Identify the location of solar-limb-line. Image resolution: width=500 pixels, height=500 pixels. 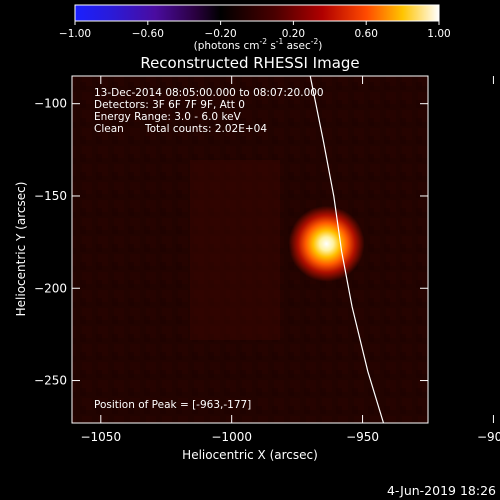
(347, 249).